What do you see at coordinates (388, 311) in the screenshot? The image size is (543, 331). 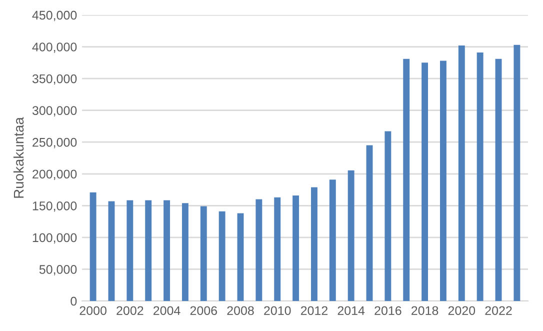 I see `x-tick-label: 2016` at bounding box center [388, 311].